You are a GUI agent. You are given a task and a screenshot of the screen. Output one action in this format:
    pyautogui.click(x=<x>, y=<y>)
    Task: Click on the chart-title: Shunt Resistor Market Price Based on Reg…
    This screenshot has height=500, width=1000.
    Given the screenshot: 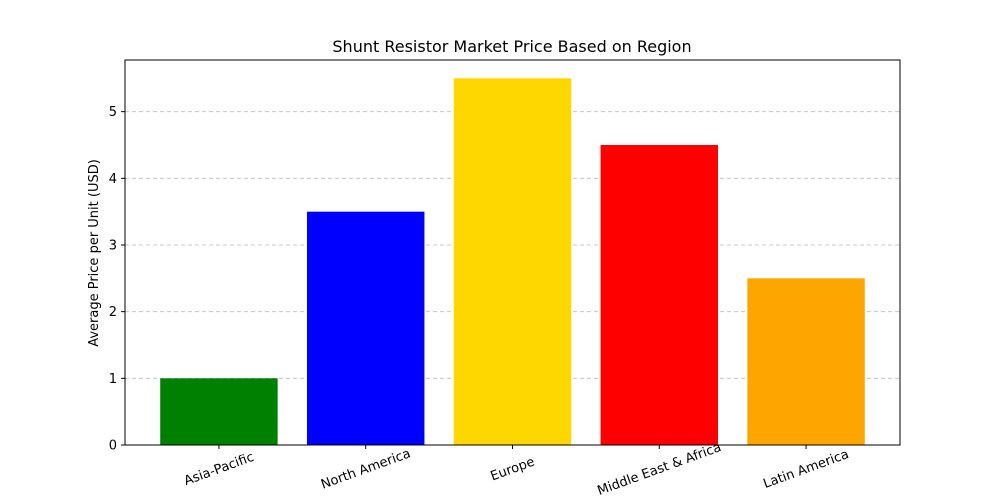 What is the action you would take?
    pyautogui.click(x=511, y=46)
    